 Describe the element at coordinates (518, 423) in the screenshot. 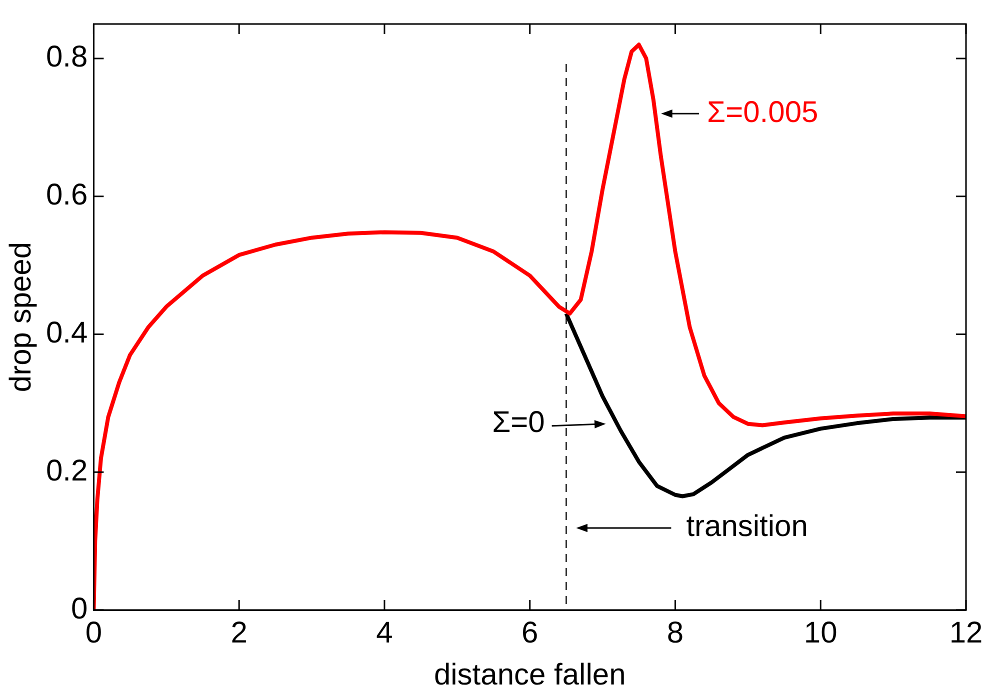

I see `annotation: Σ=0` at that location.